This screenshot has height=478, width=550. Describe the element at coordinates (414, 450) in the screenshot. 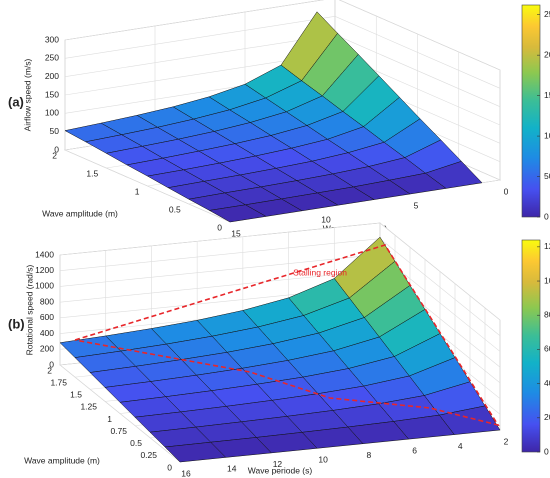

I see `x-tick-label: 6` at that location.